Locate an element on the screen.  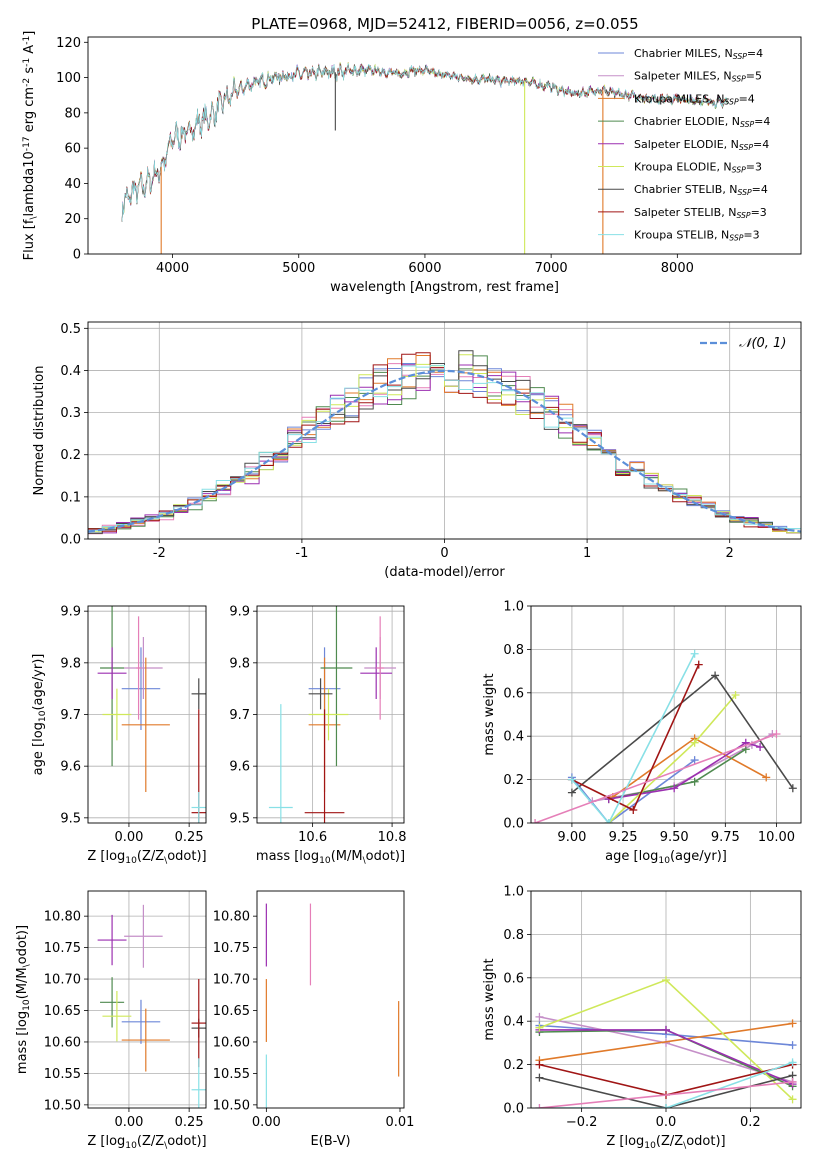
x-axis-label: E(B-V) is located at coordinates (330, 1141).